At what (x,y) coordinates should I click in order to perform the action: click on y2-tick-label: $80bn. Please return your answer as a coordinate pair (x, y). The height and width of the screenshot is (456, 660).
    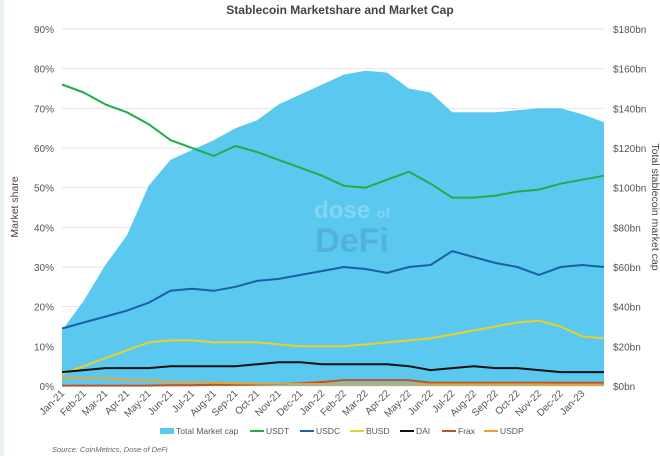
    Looking at the image, I should click on (627, 228).